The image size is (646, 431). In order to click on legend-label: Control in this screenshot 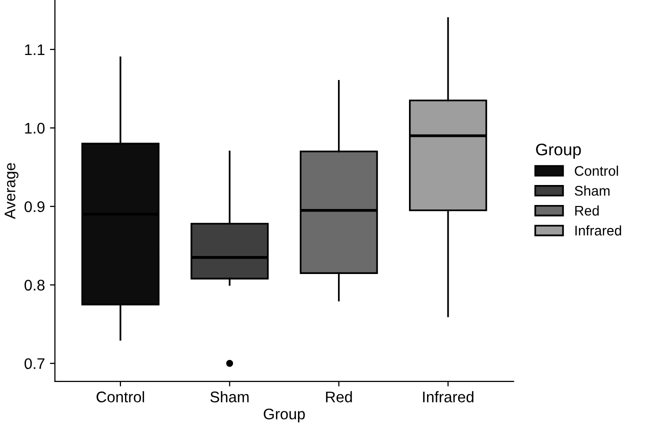, I will do `click(596, 171)`.